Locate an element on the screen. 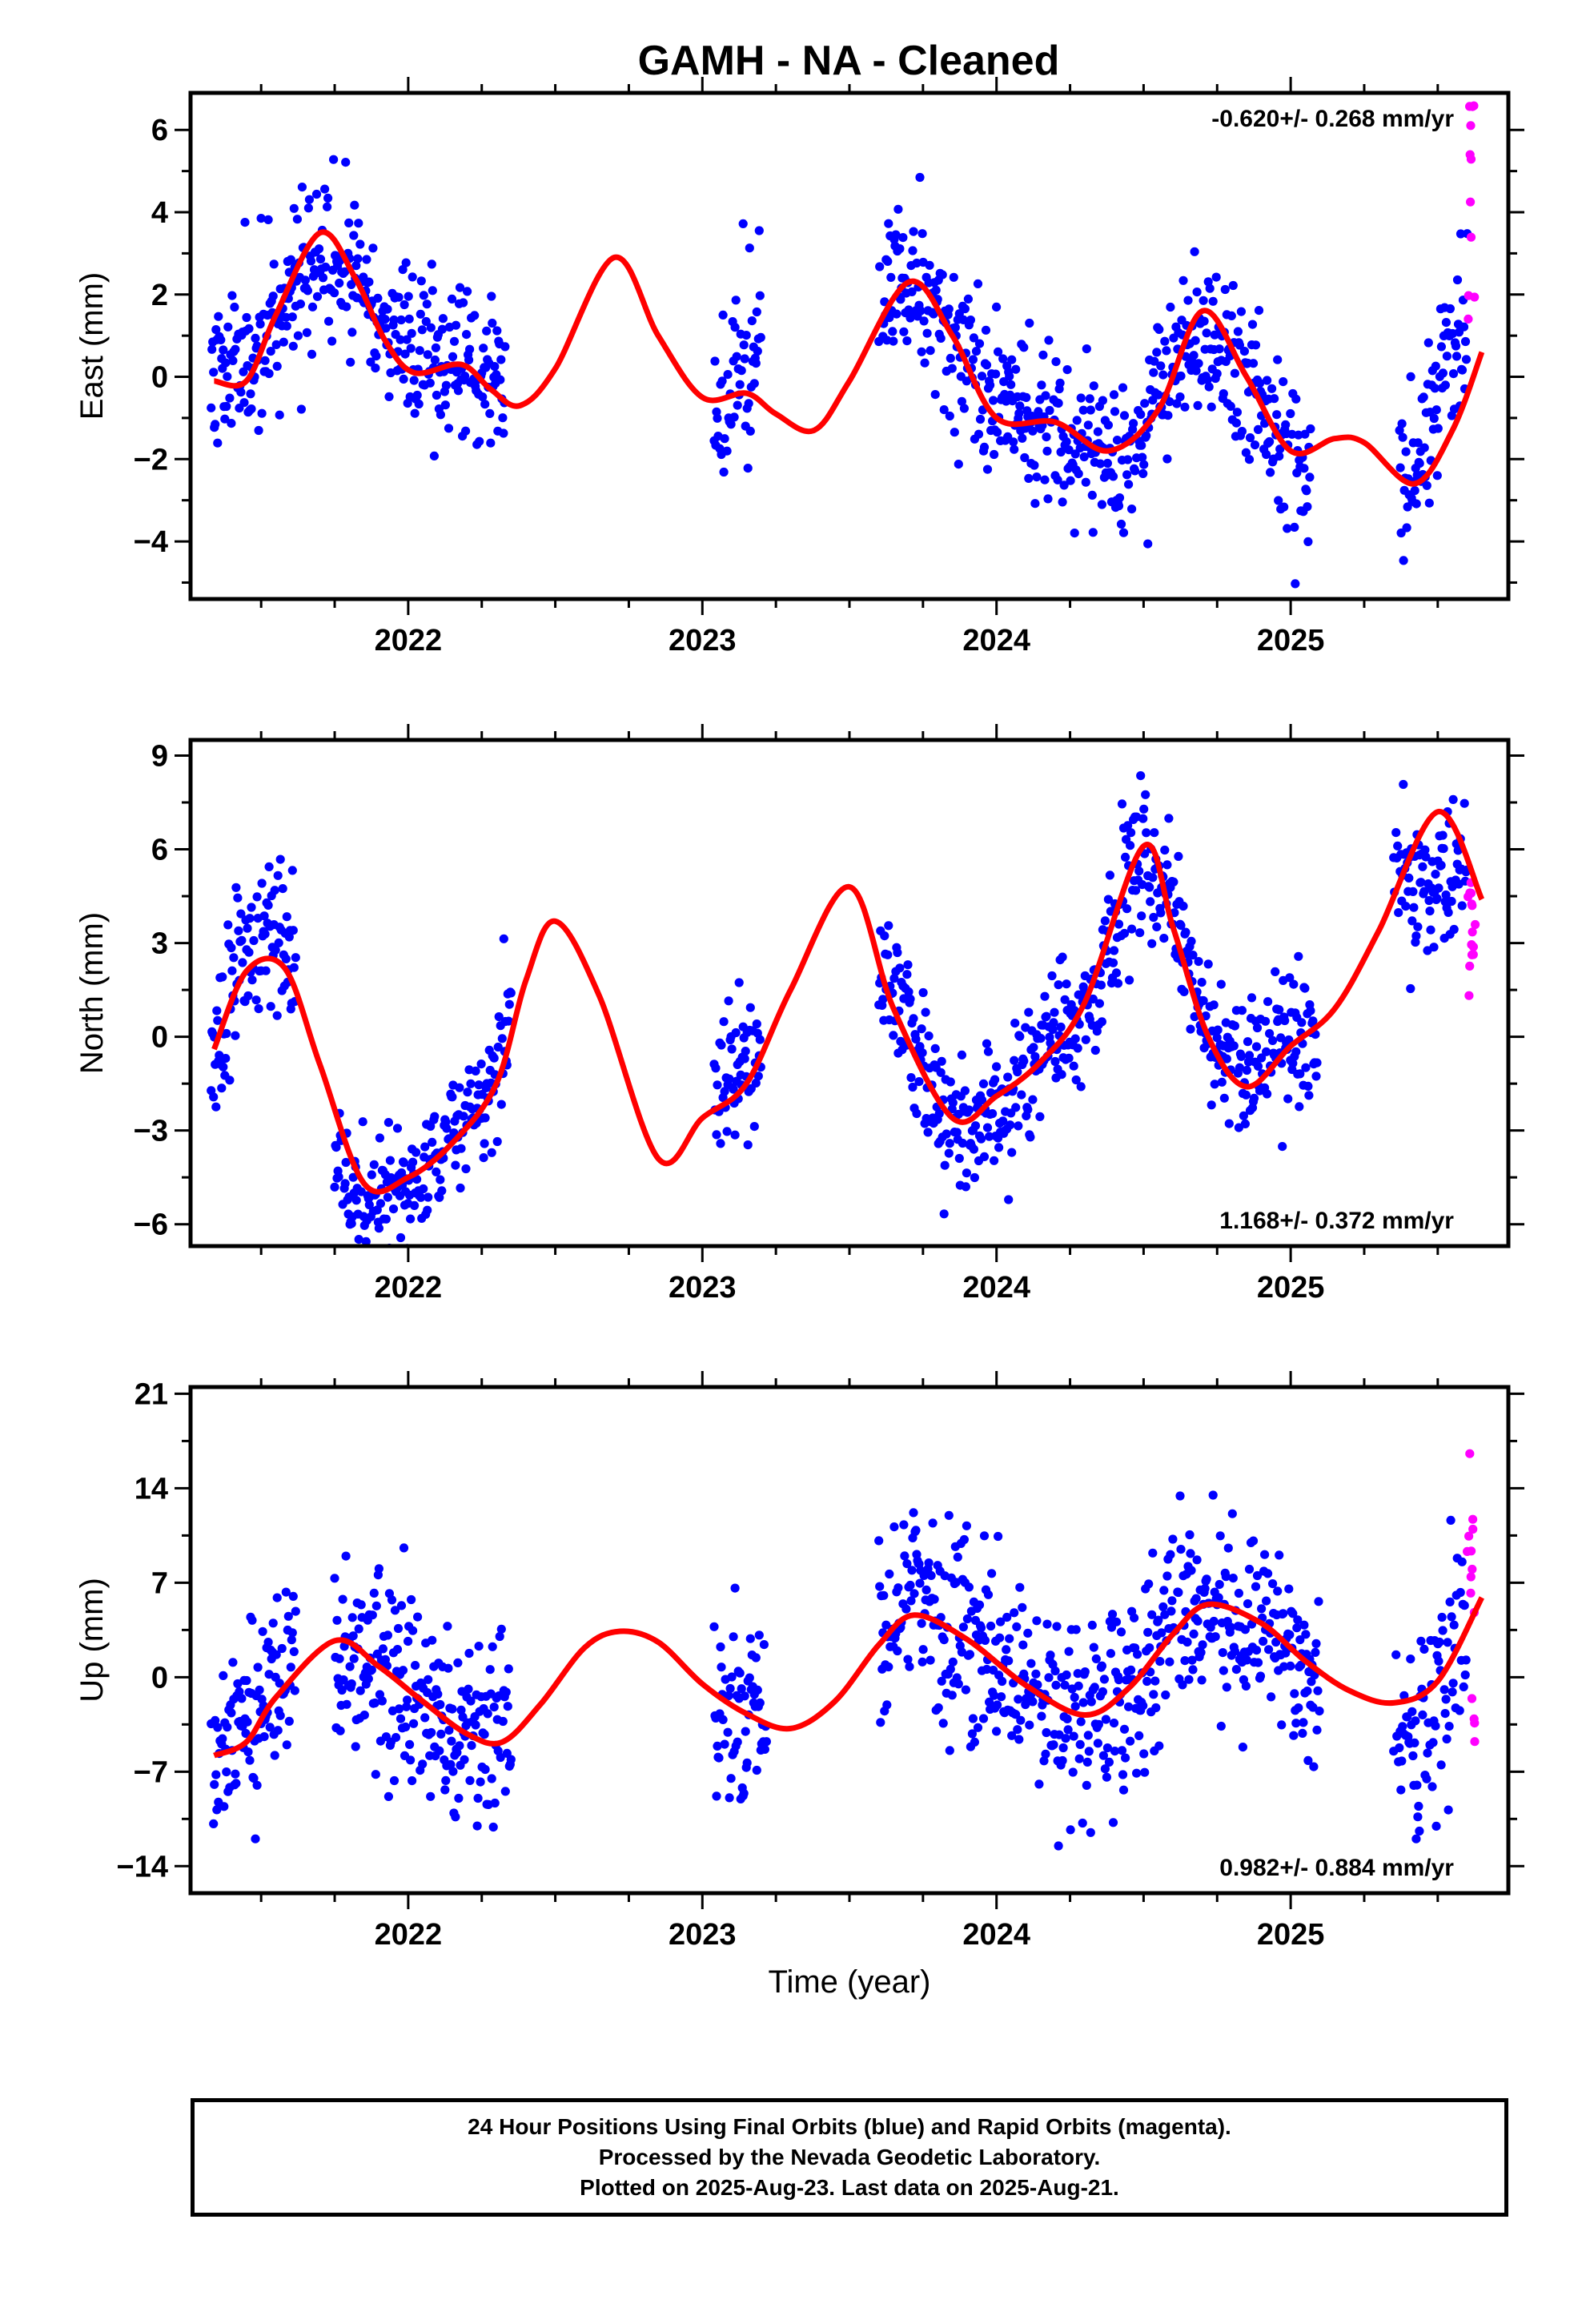  east-rapid-point is located at coordinates (1471, 202).